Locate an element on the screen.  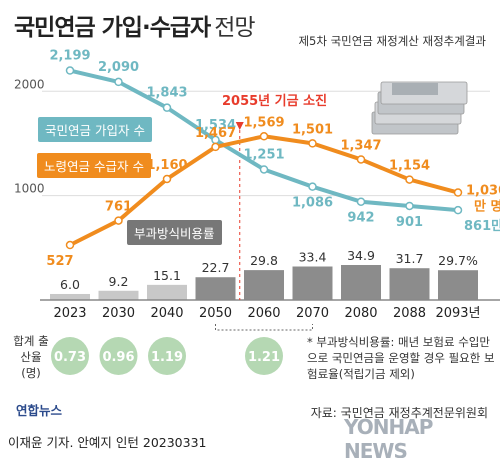
series-value-label: 1,160 is located at coordinates (166, 165).